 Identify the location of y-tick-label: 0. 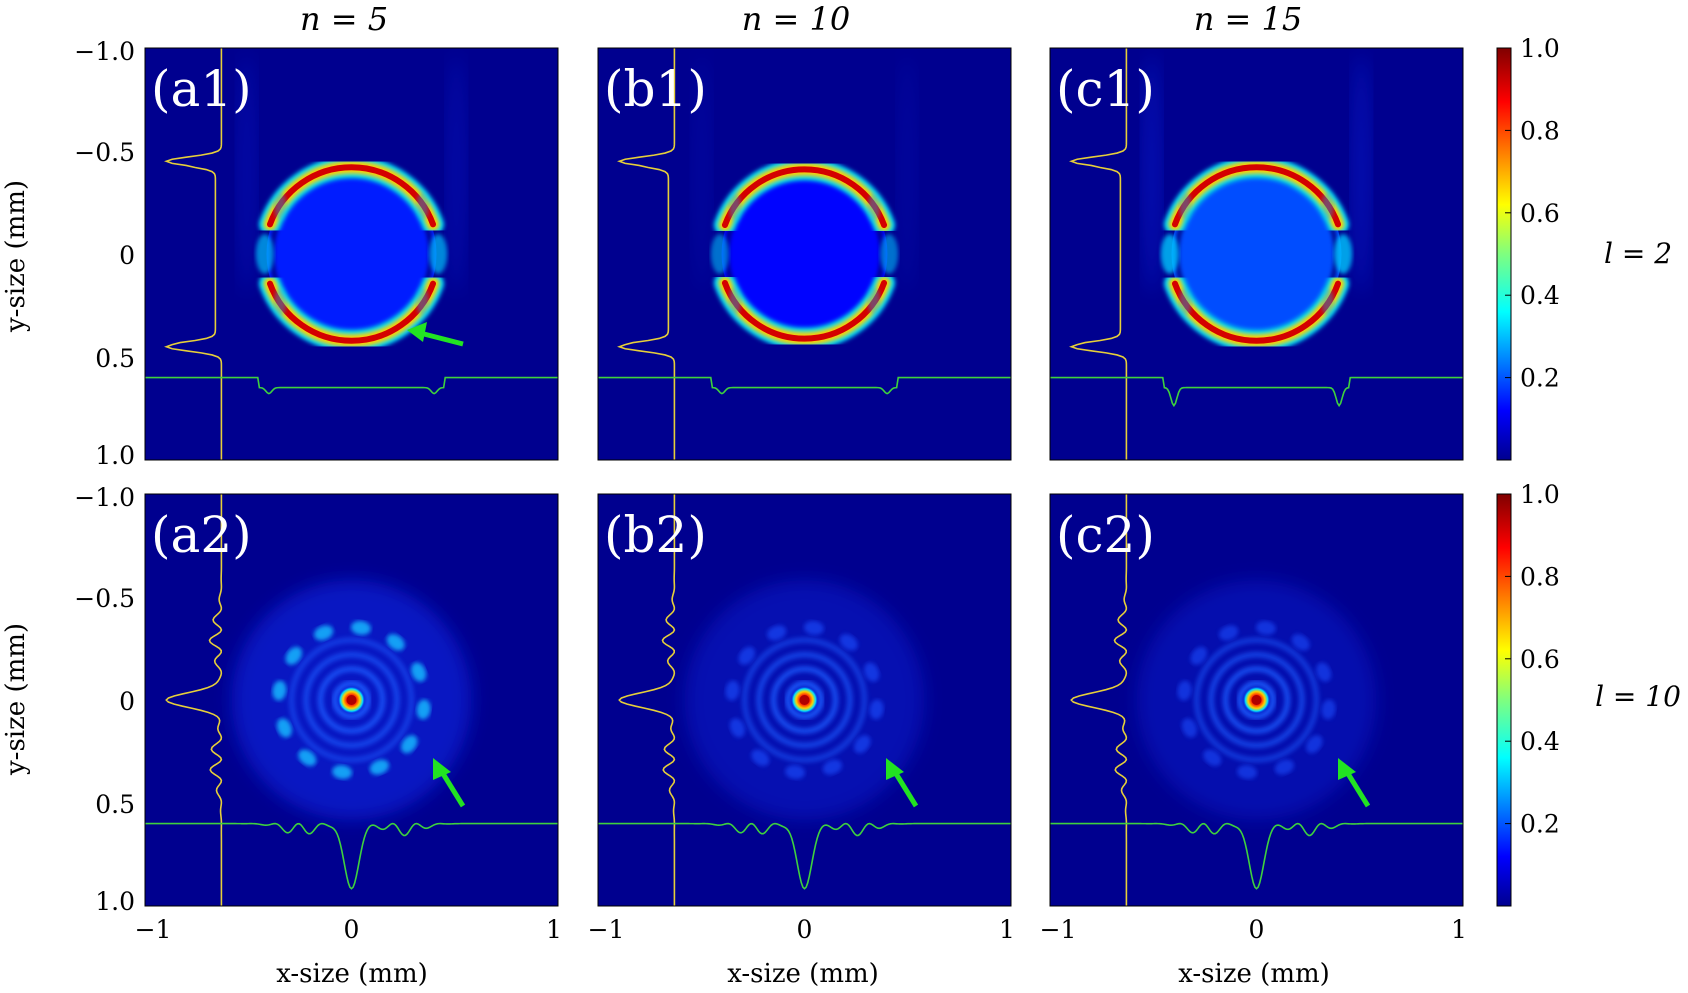
(127, 255).